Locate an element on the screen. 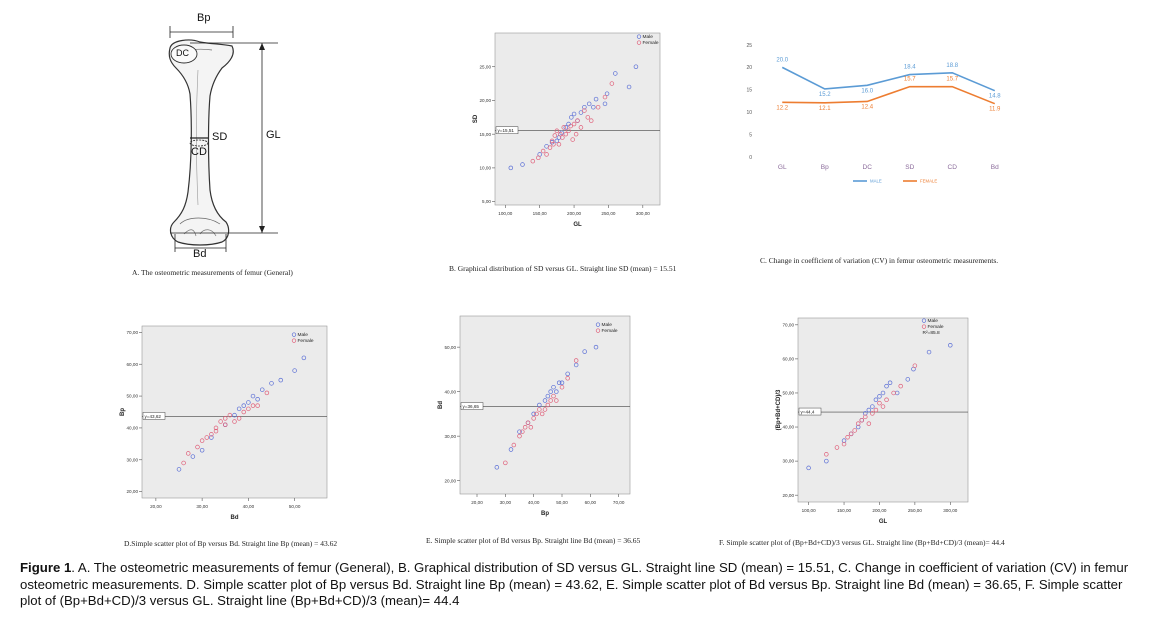 The width and height of the screenshot is (1152, 629). x-tick-label: 20,00 is located at coordinates (477, 502).